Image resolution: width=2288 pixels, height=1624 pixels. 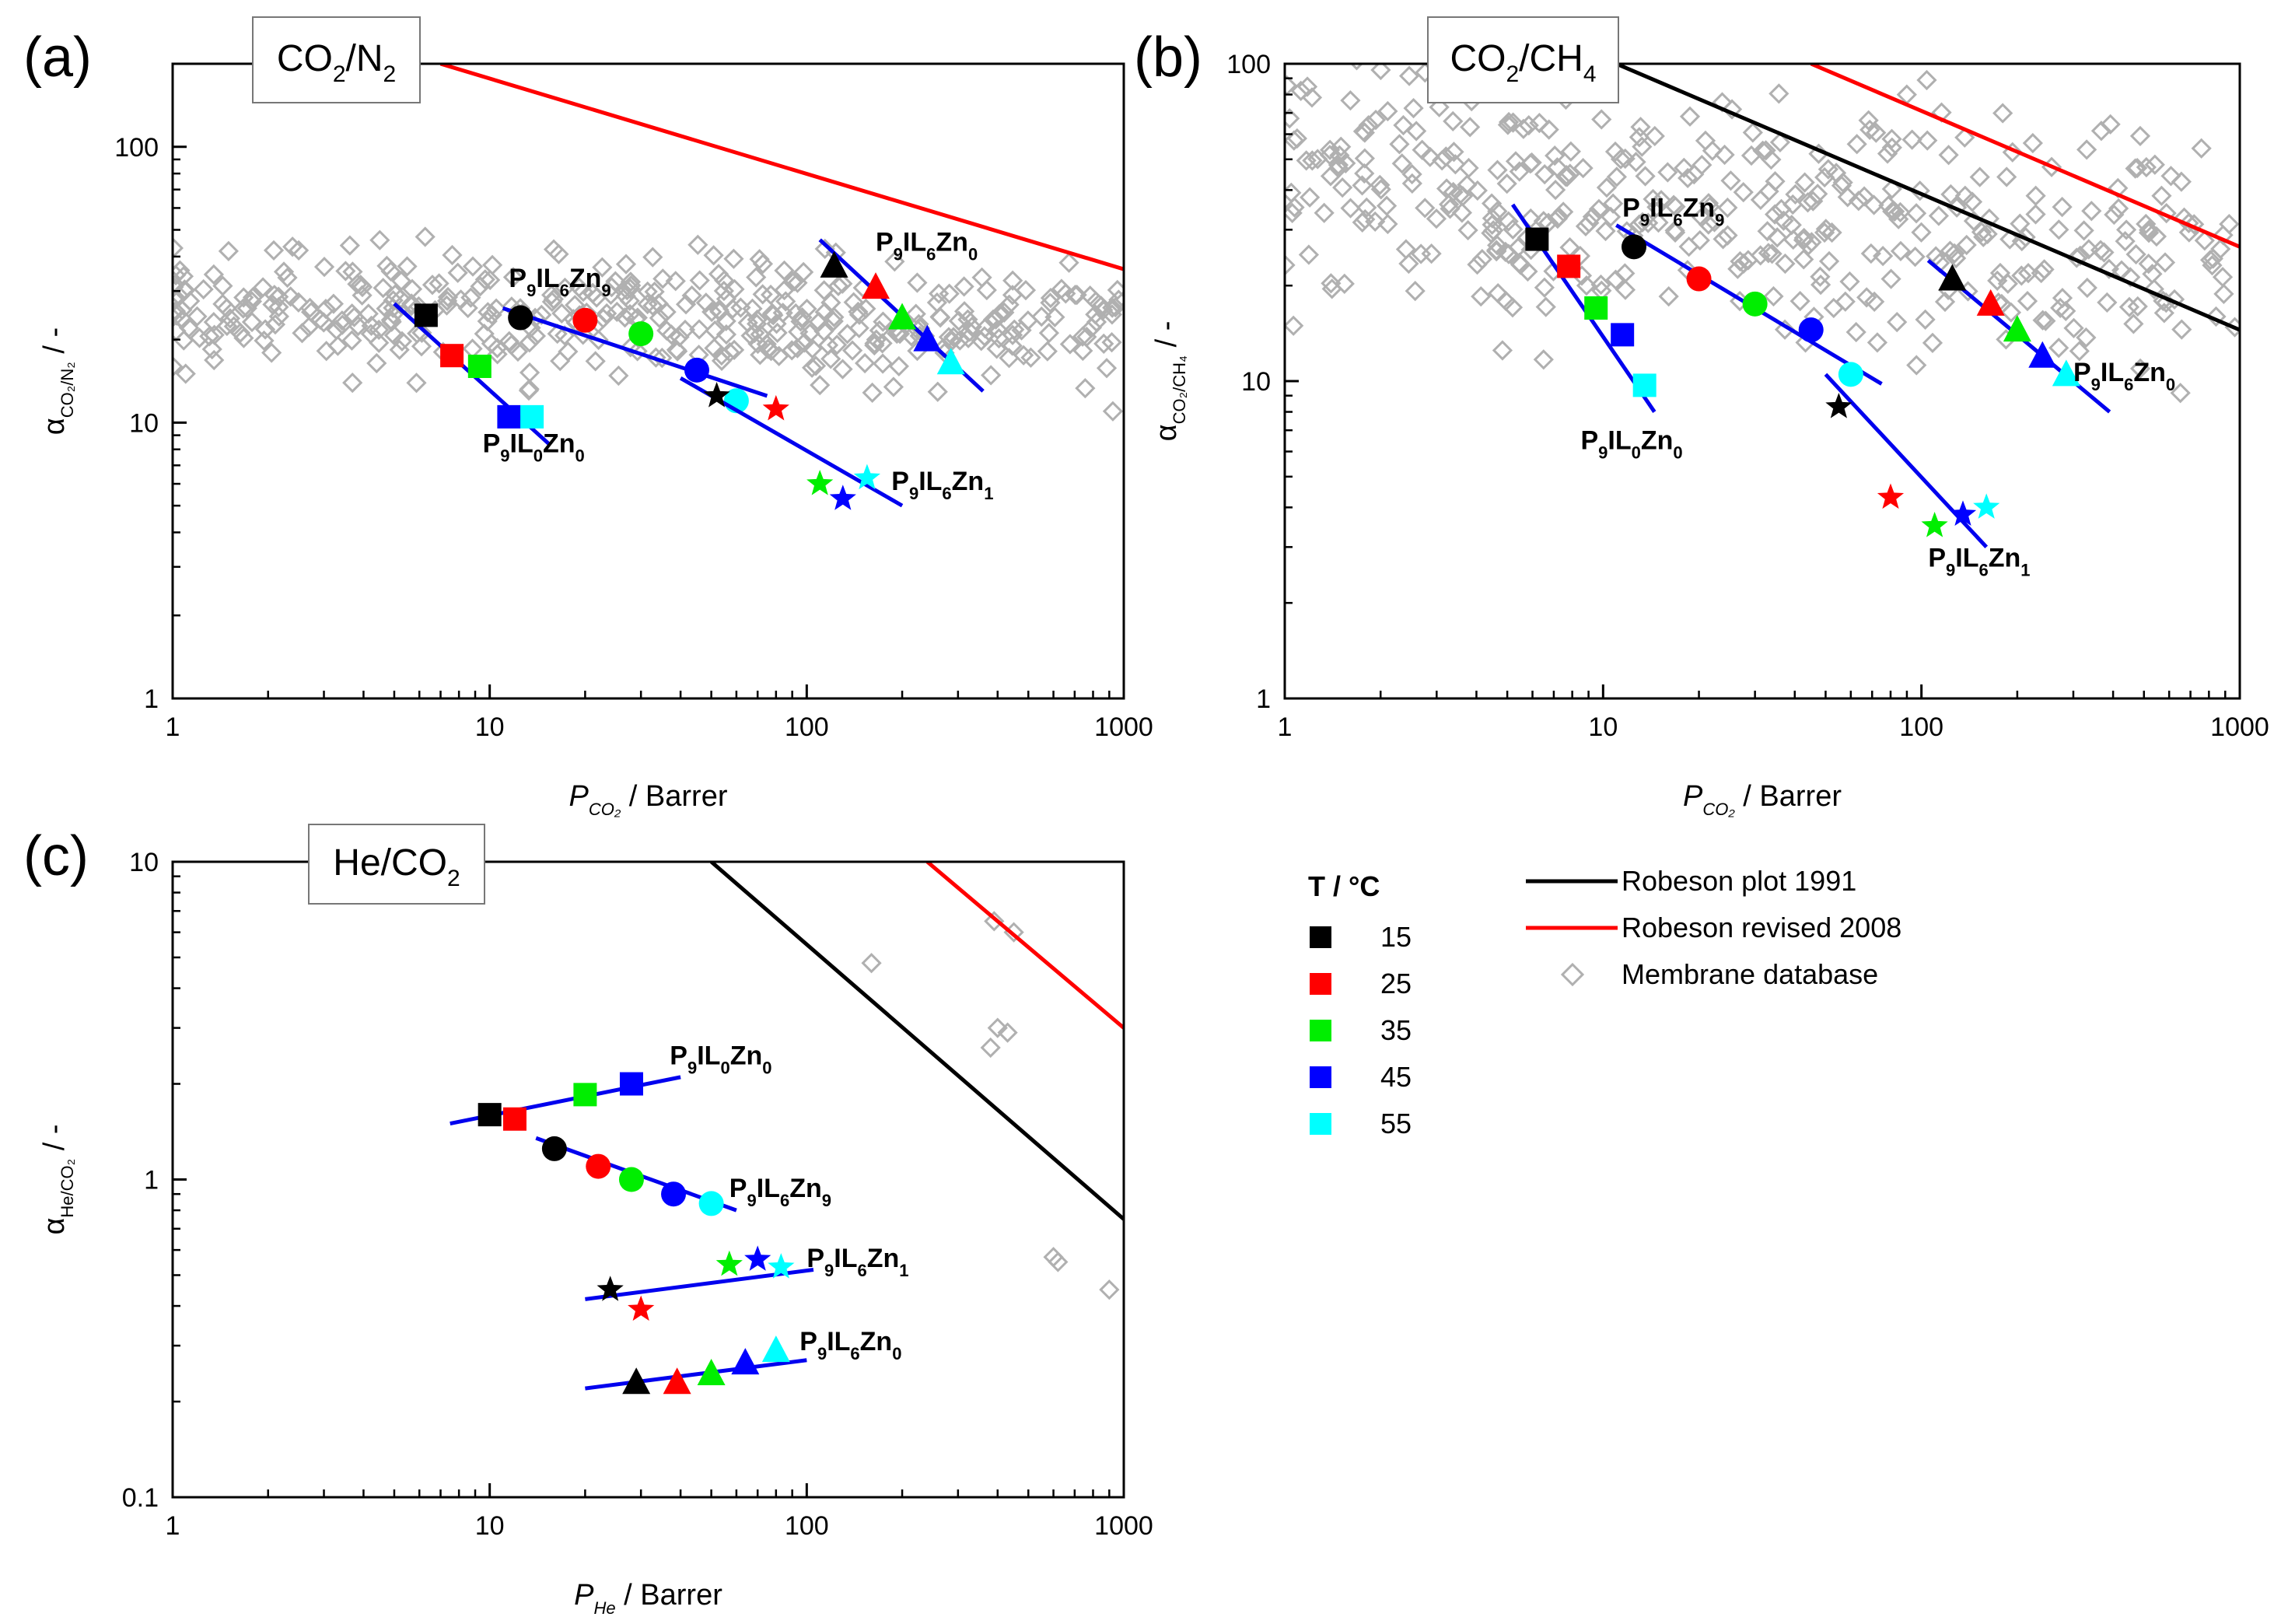 What do you see at coordinates (396, 864) in the screenshot?
I see `title-box` at bounding box center [396, 864].